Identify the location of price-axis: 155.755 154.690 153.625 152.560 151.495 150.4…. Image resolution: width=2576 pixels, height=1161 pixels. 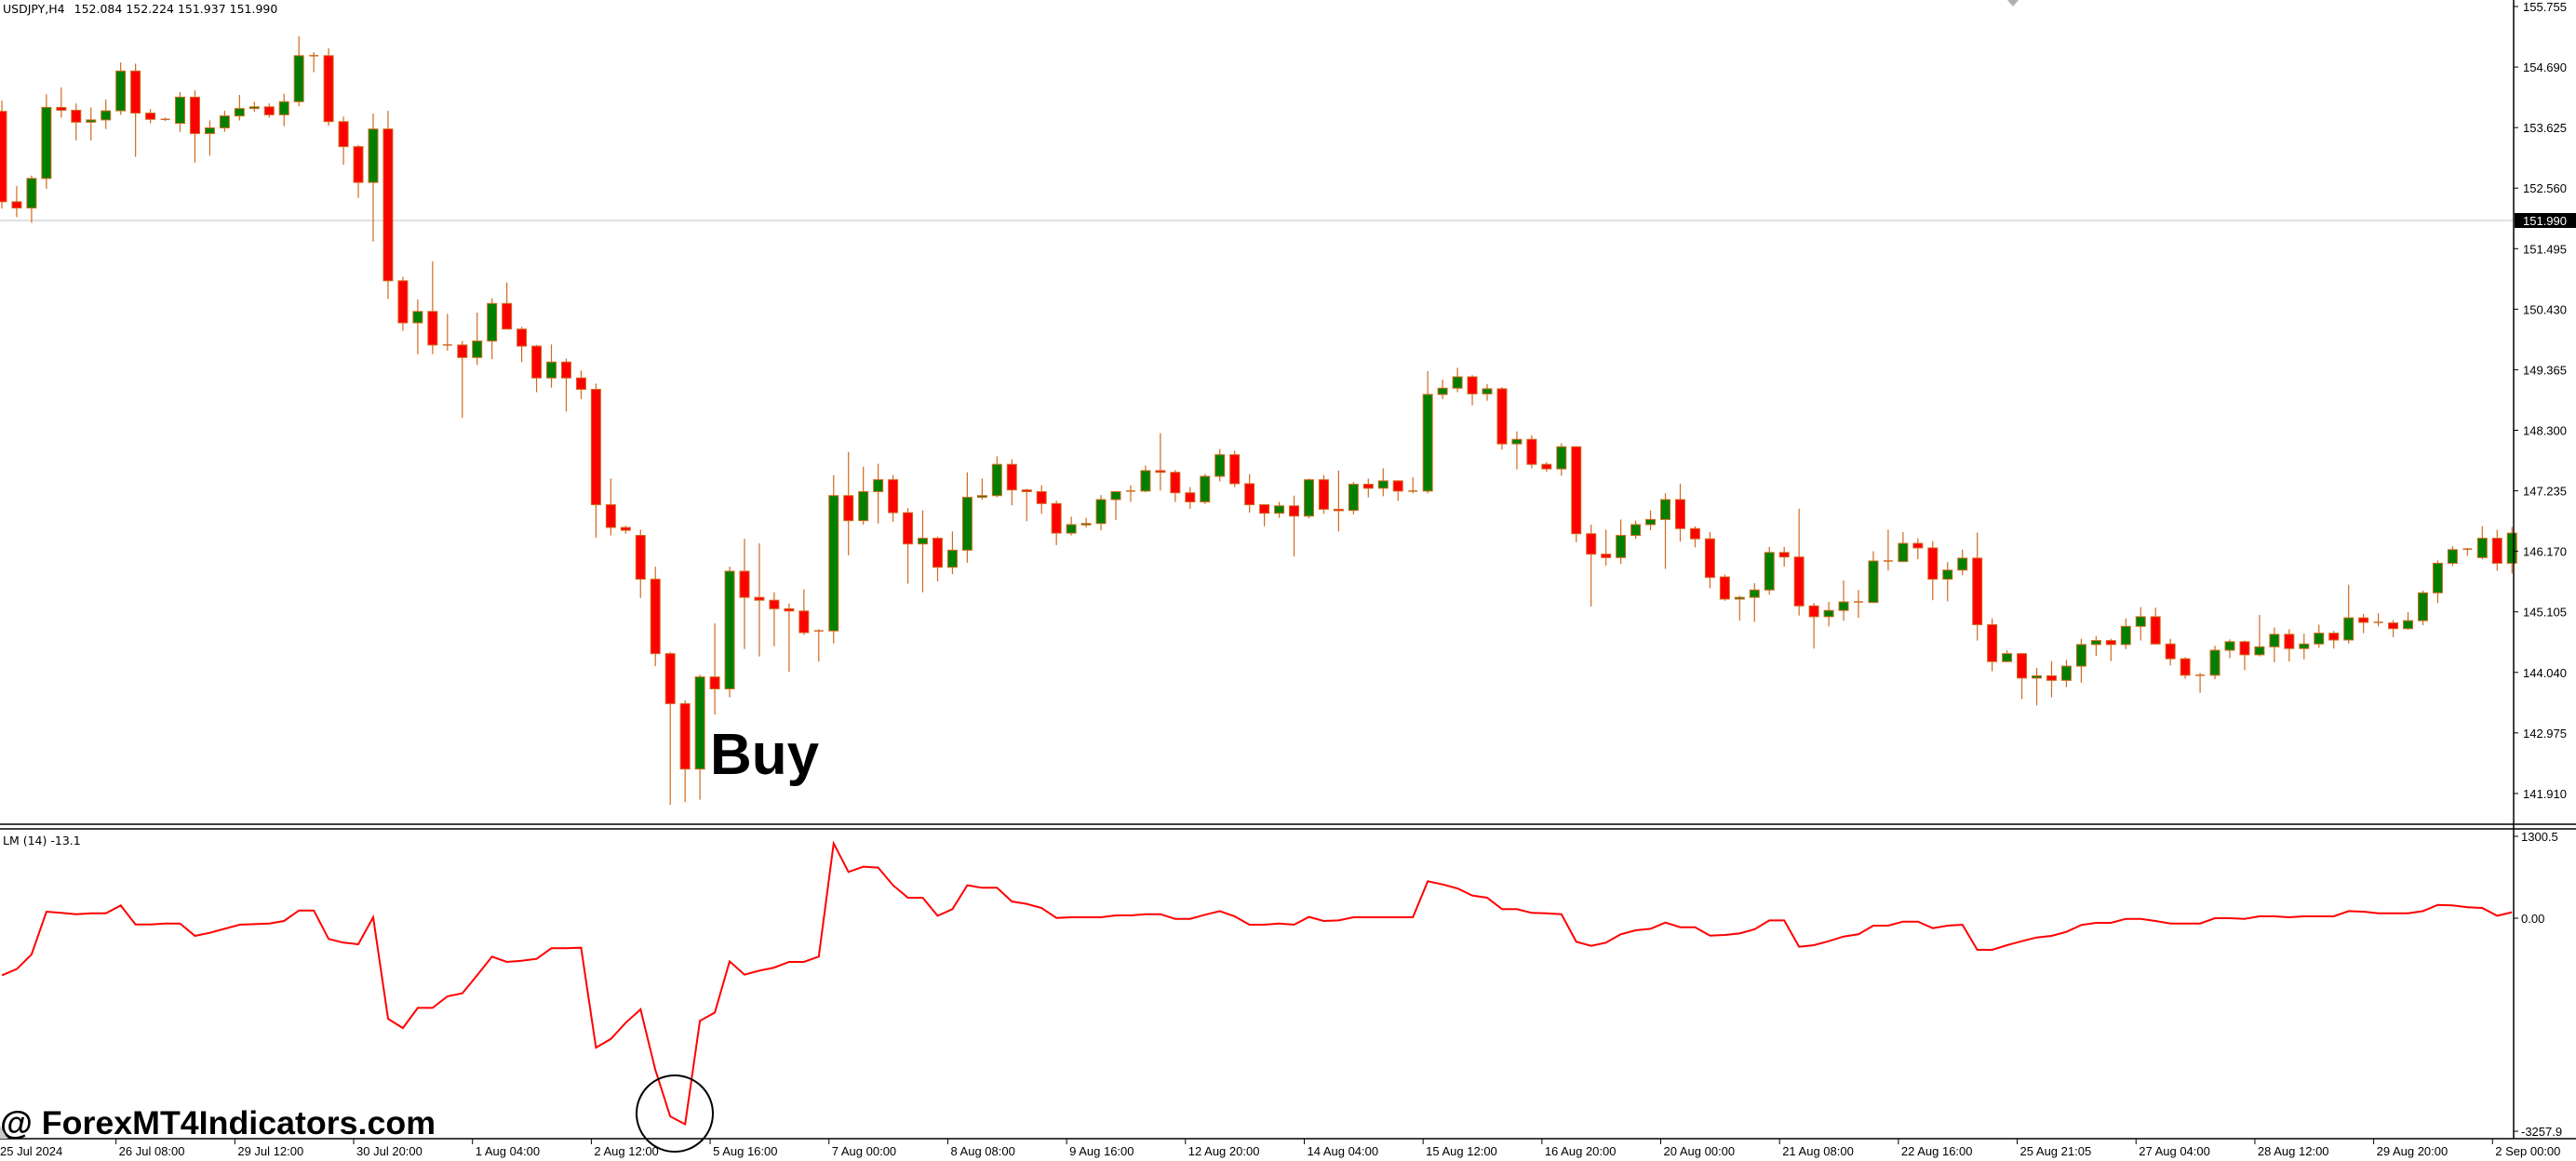
(2540, 400).